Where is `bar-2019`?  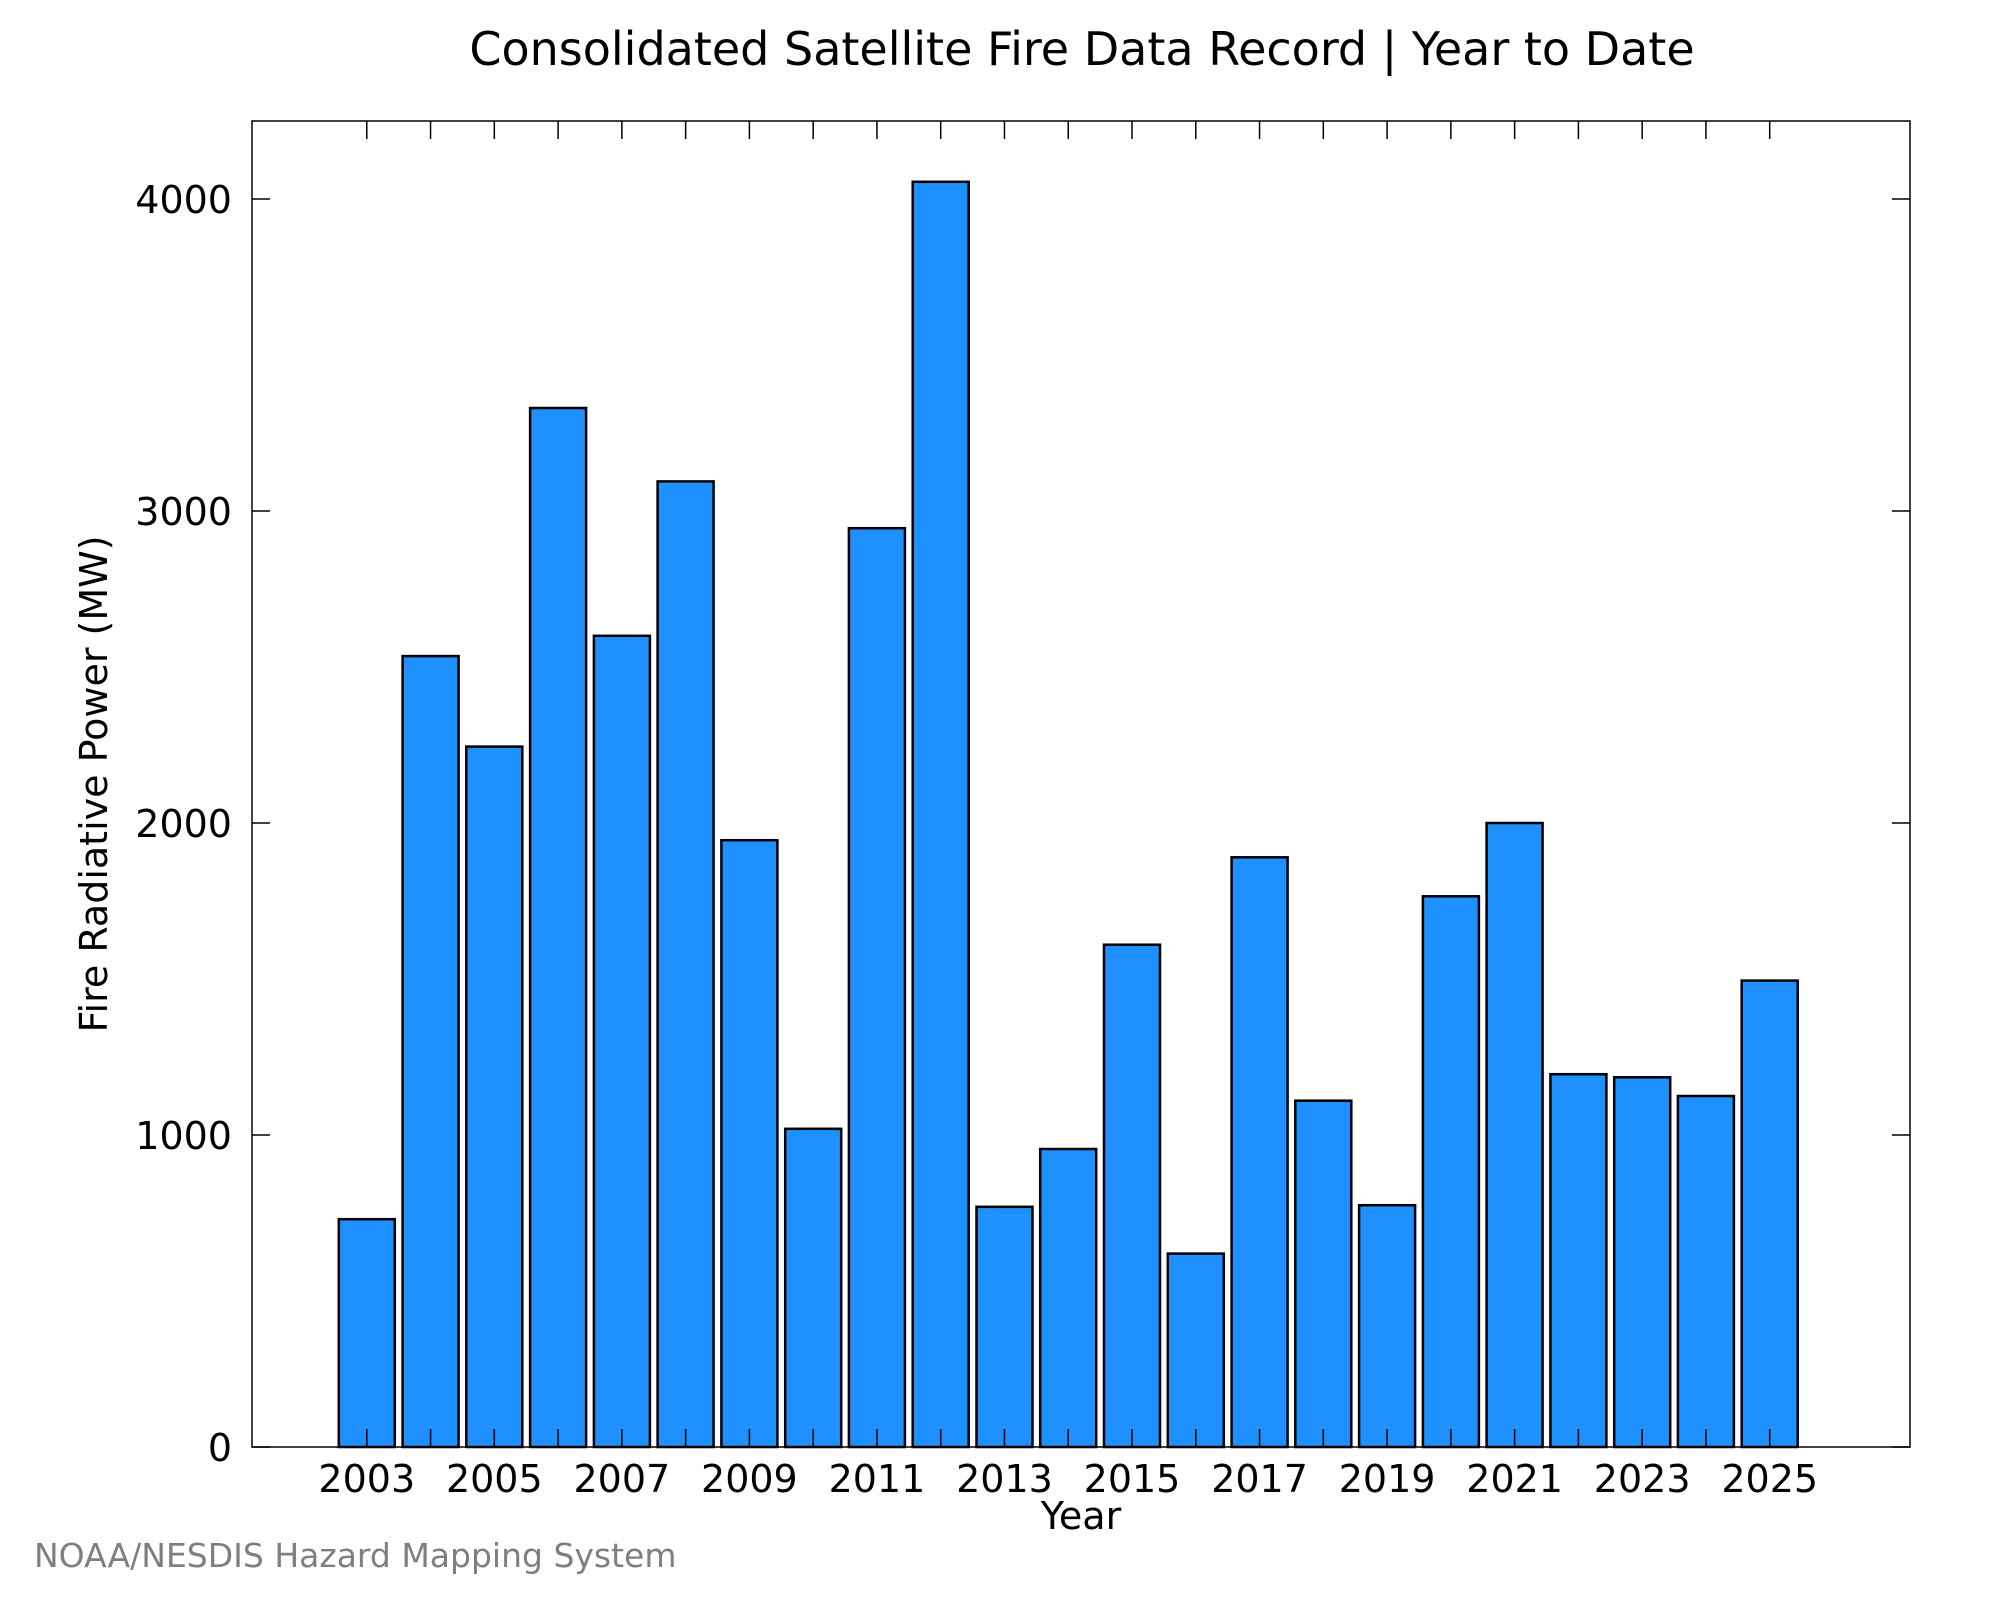 bar-2019 is located at coordinates (1387, 1326).